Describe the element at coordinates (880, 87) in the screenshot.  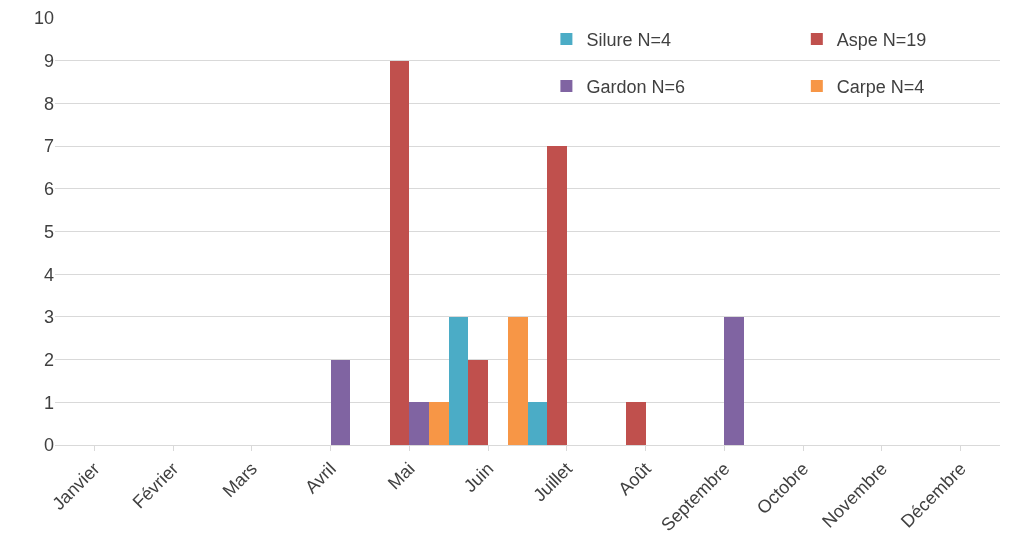
I see `legend-label: Carpe N=4` at that location.